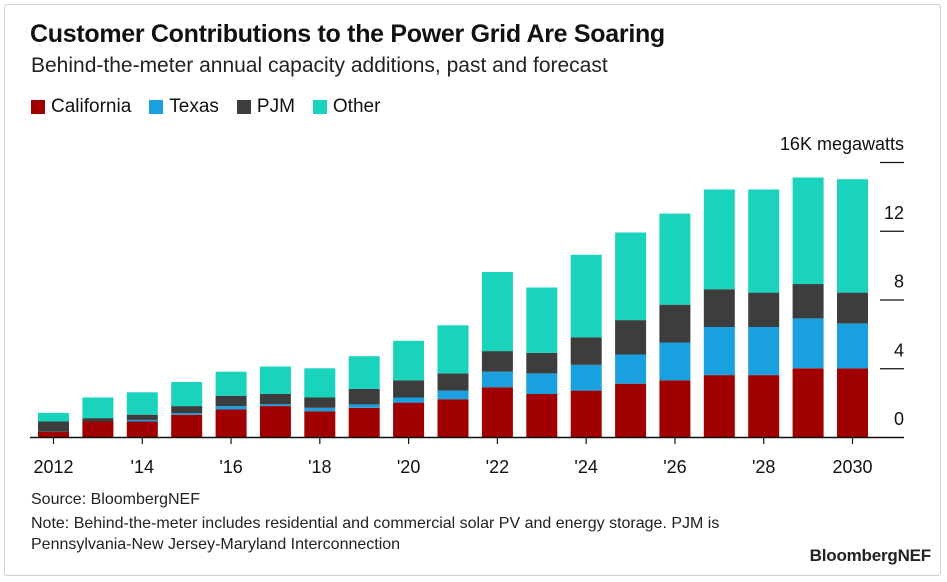 The width and height of the screenshot is (947, 582). I want to click on legend-item-california: California, so click(81, 107).